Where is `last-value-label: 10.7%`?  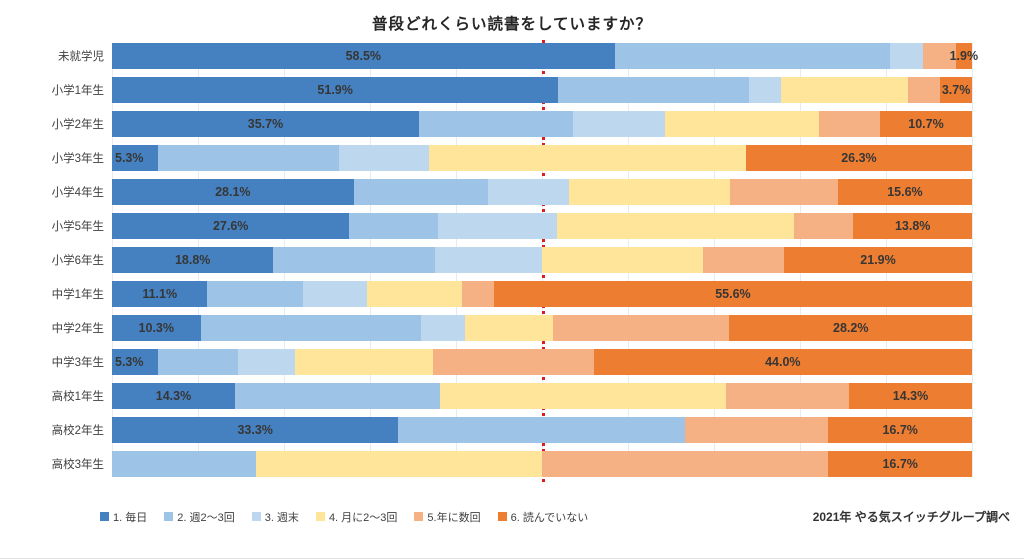 last-value-label: 10.7% is located at coordinates (926, 124).